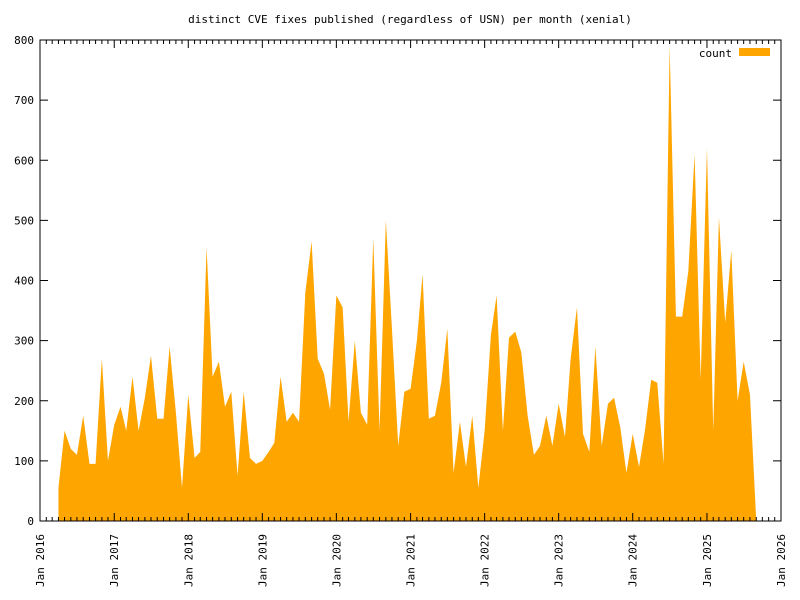  Describe the element at coordinates (24, 281) in the screenshot. I see `y-tick-label: 400` at that location.